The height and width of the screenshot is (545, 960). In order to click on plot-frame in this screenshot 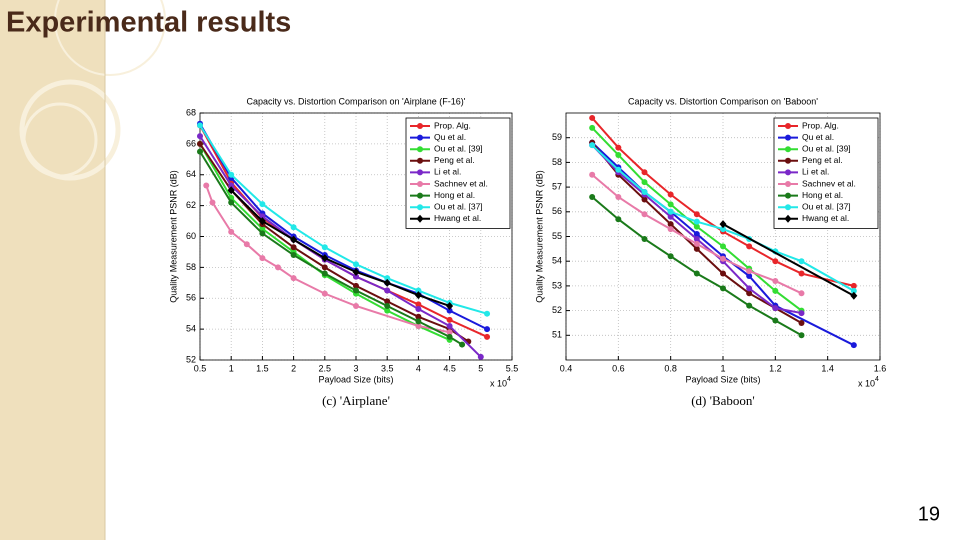, I will do `click(356, 236)`.